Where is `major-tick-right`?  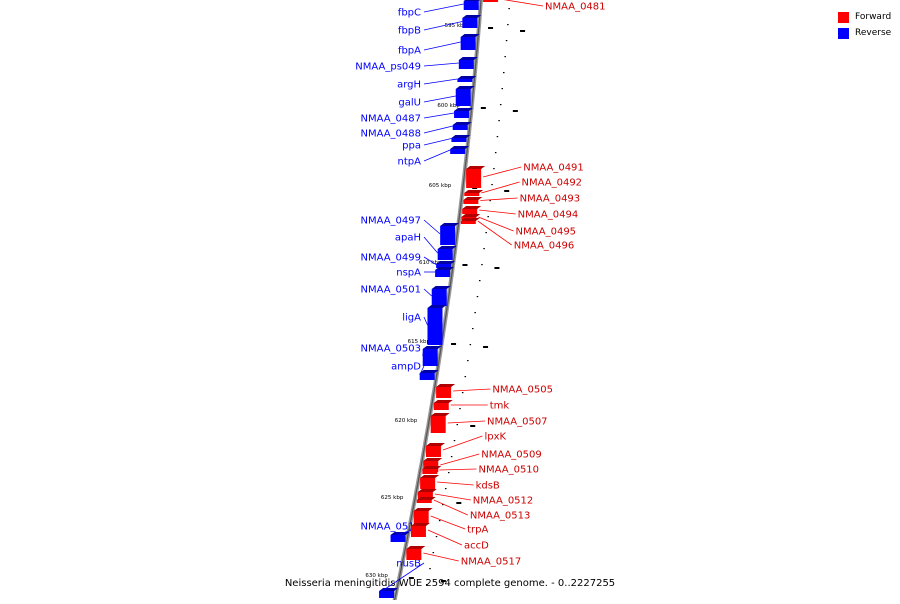
major-tick-right is located at coordinates (523, 31).